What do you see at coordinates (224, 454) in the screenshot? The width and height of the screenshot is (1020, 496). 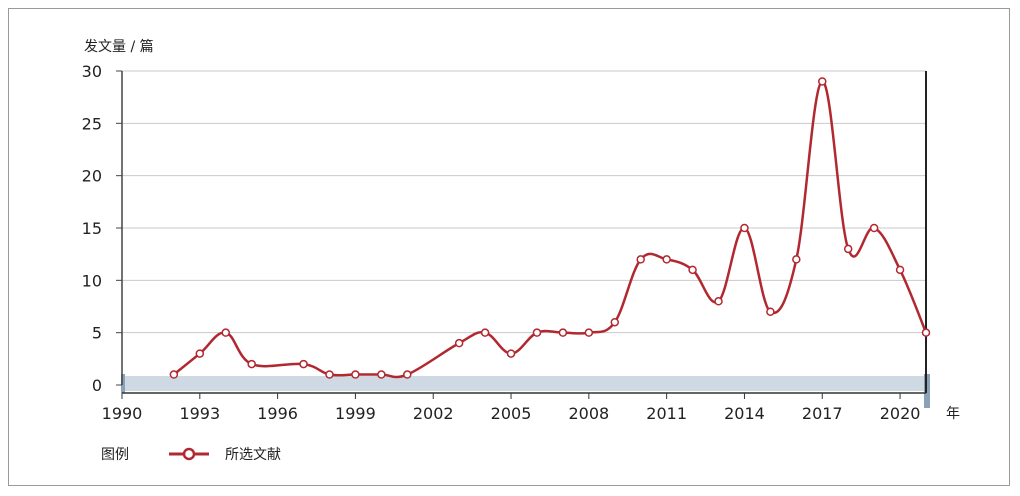 I see `legend-item: 所选文献` at bounding box center [224, 454].